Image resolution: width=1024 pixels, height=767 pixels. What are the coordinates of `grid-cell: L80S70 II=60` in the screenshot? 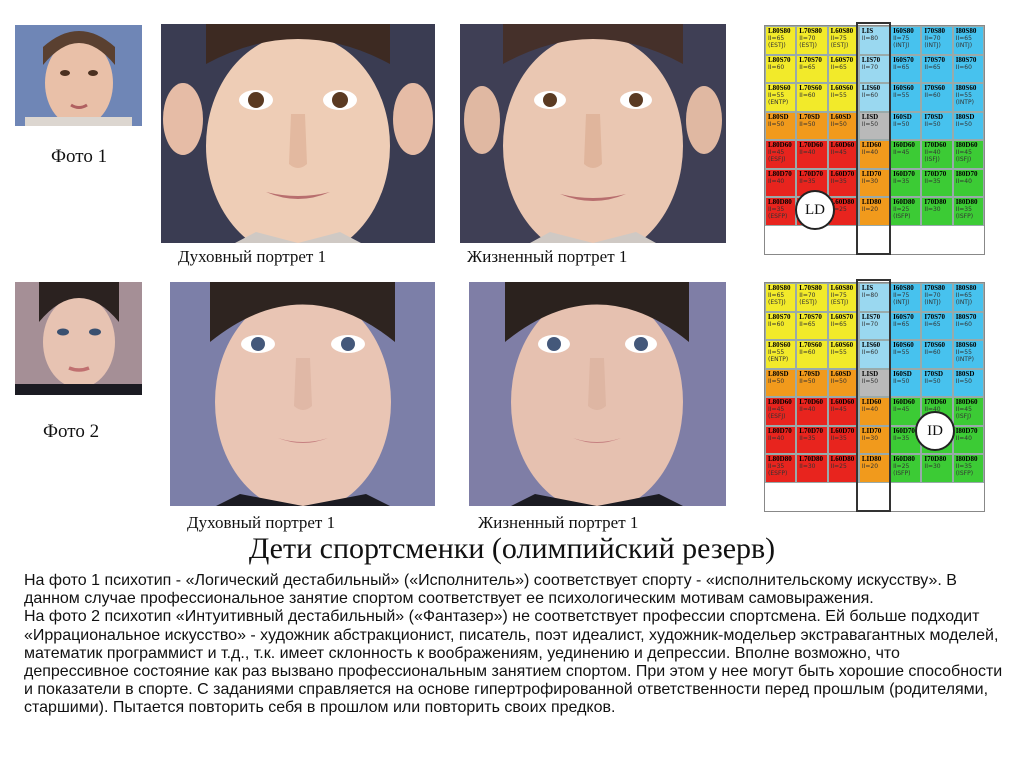 It's located at (781, 68).